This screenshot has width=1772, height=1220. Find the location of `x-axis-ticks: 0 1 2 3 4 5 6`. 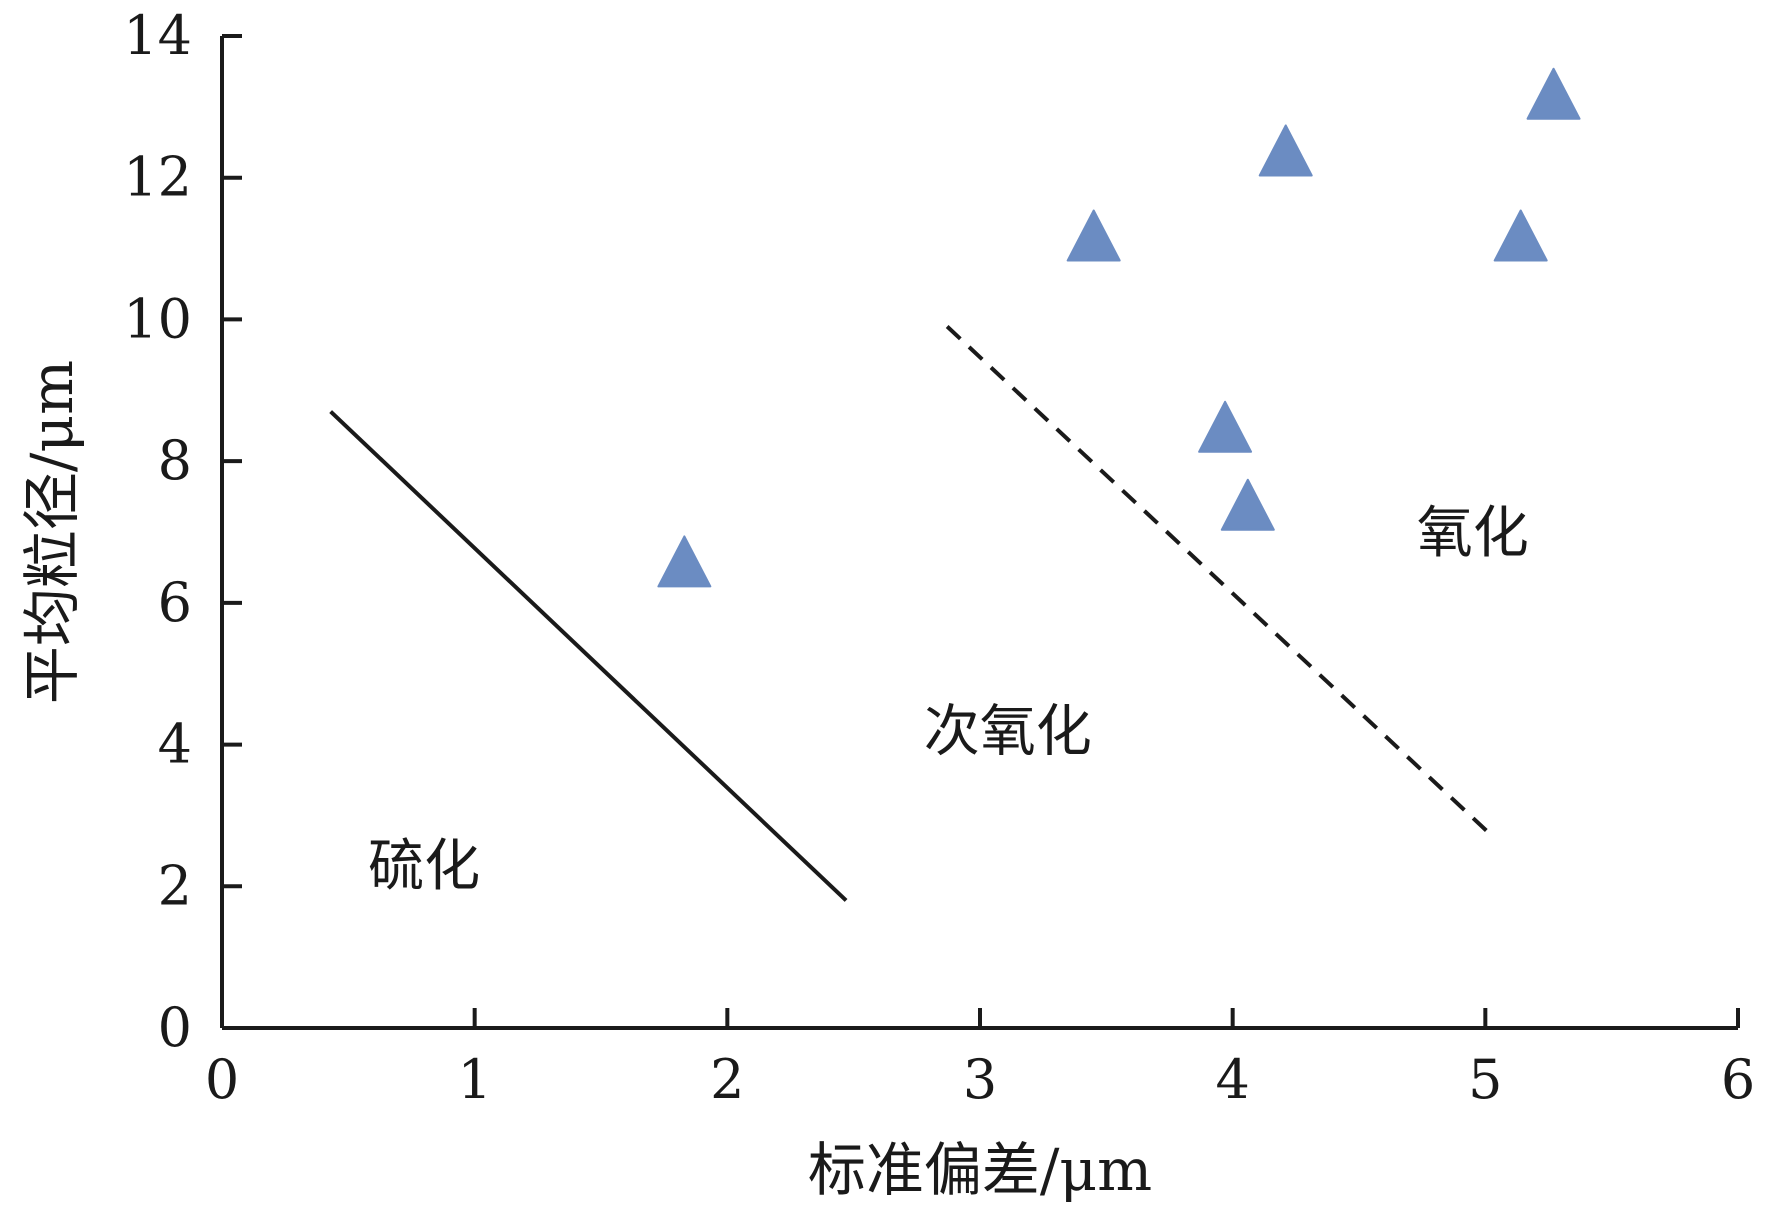

x-axis-ticks: 0 1 2 3 4 5 6 is located at coordinates (980, 1059).